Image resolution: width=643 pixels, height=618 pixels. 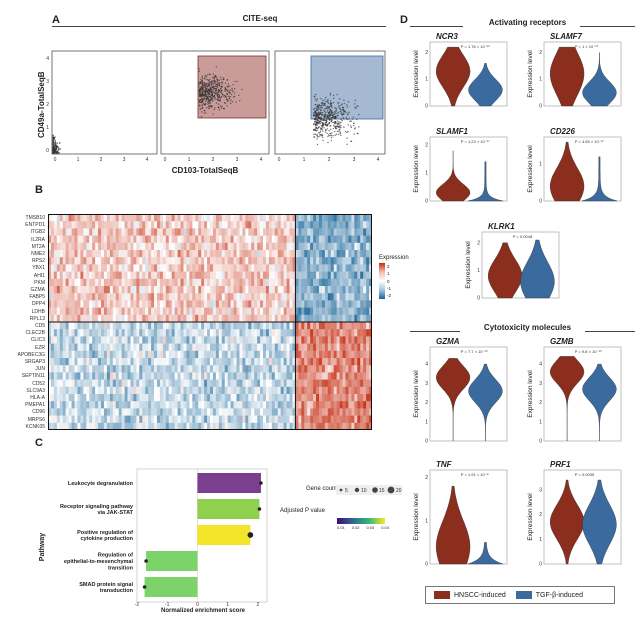 I want to click on gene-count-dot, so click(x=259, y=509).